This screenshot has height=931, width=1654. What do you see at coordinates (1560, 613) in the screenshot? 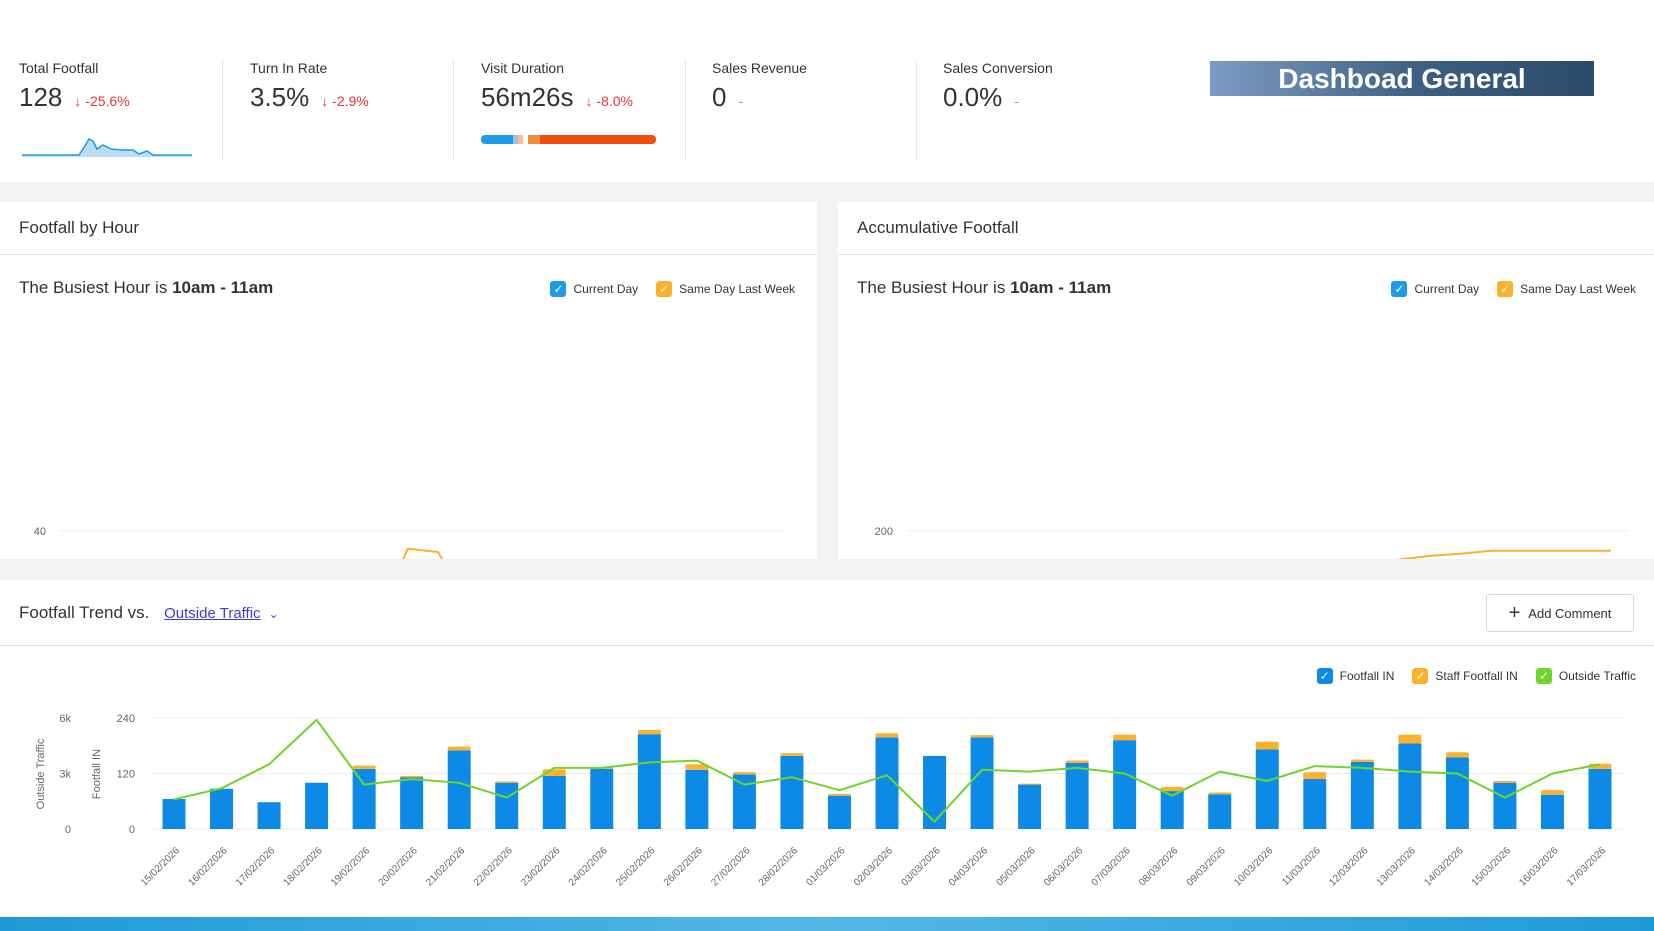
I see `add-comment-button: + Add Comment` at bounding box center [1560, 613].